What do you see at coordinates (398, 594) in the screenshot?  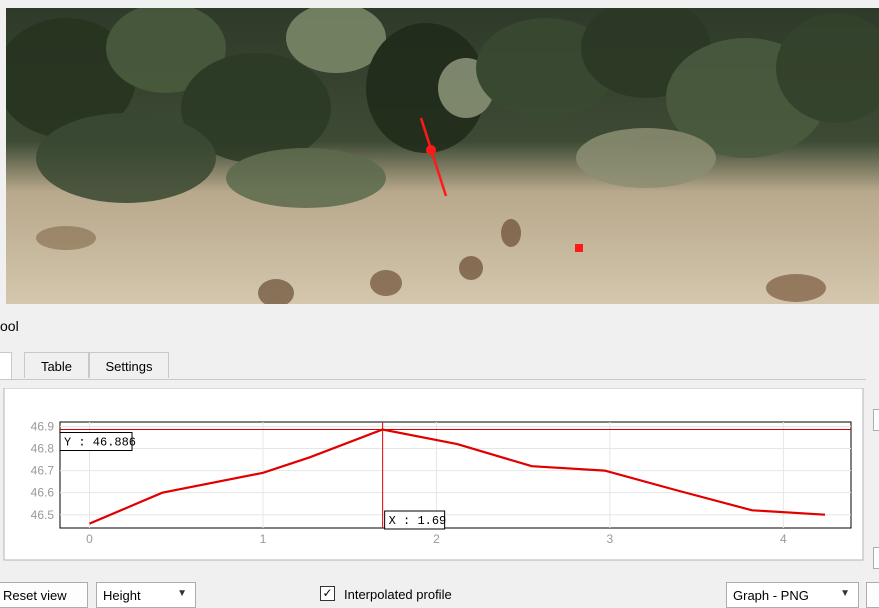 I see `interpolated-label: Interpolated profile` at bounding box center [398, 594].